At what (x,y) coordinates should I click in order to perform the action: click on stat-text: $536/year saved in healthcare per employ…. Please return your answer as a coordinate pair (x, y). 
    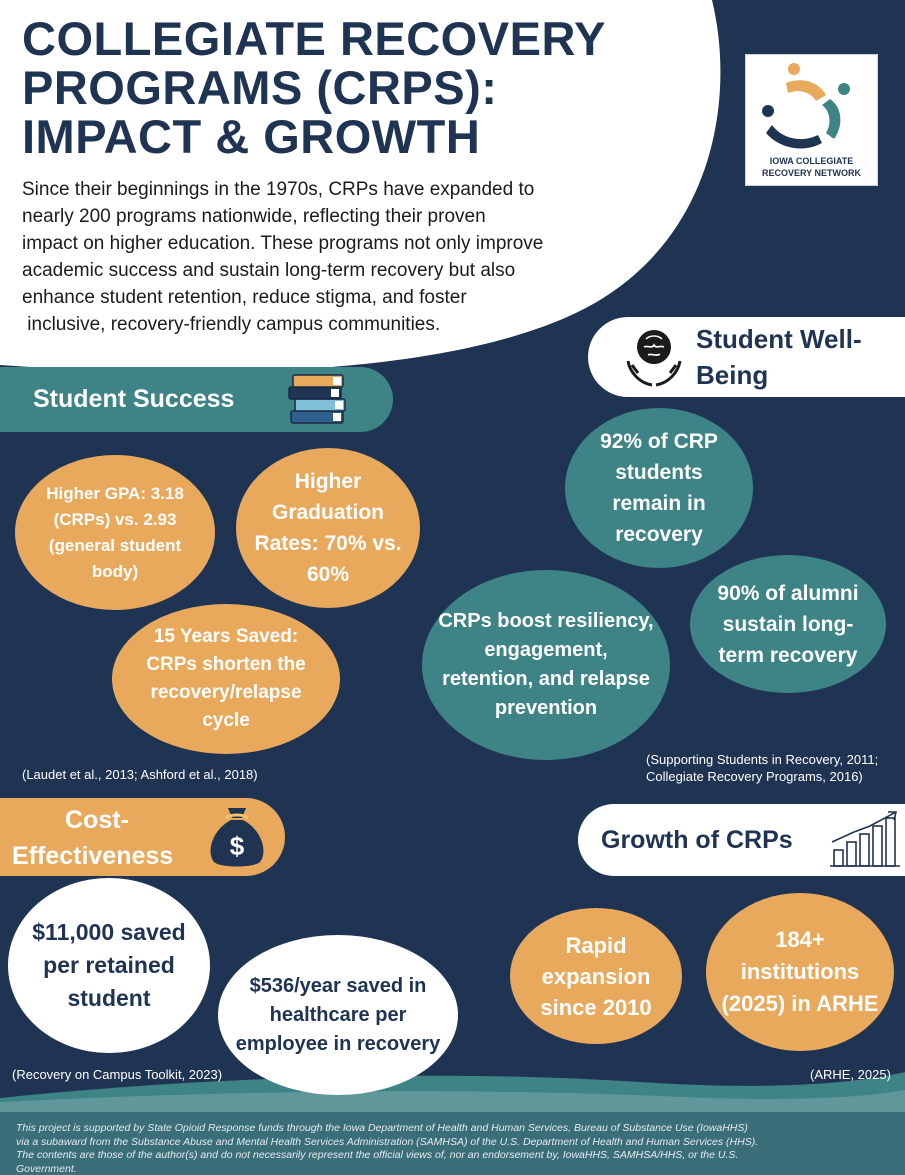
    Looking at the image, I should click on (338, 1014).